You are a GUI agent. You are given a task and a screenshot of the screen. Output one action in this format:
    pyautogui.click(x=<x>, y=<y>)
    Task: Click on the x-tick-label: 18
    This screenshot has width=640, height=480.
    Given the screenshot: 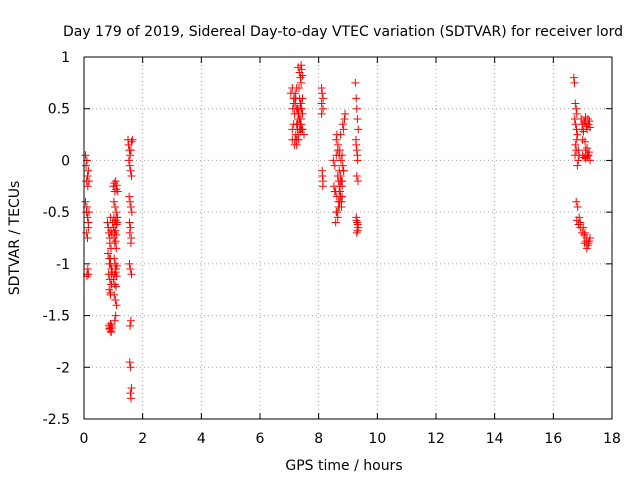 What is the action you would take?
    pyautogui.click(x=612, y=439)
    